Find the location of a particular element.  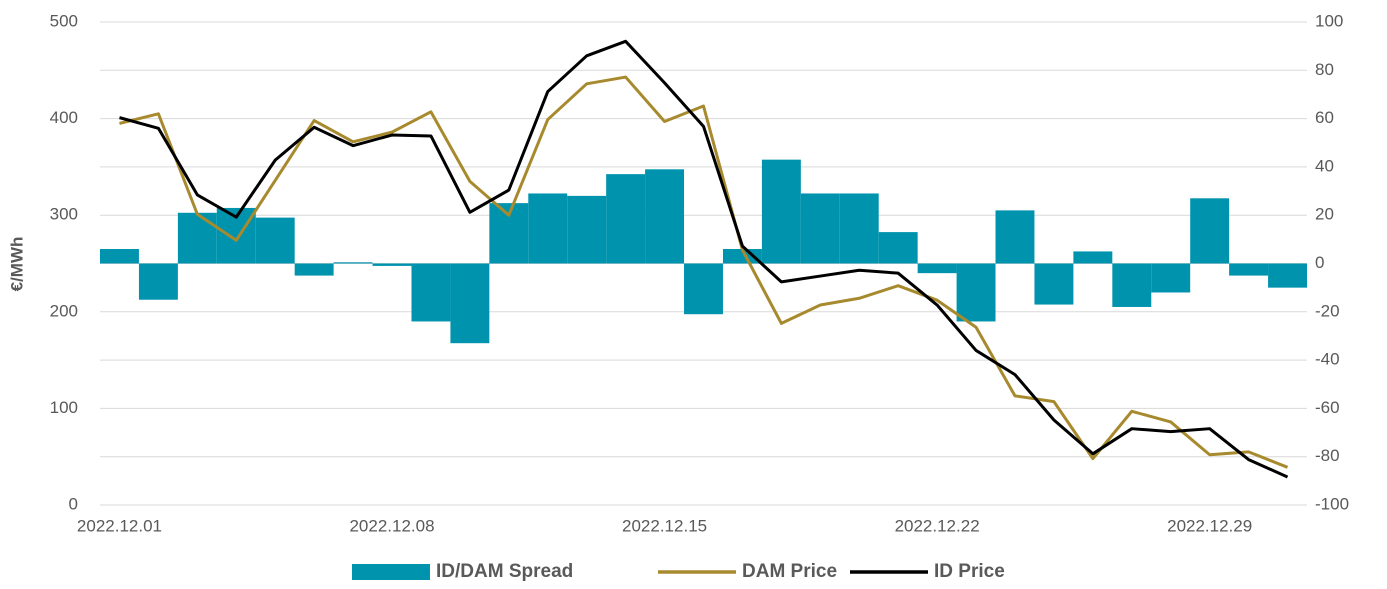

y-tick-label: 0 is located at coordinates (73, 503).